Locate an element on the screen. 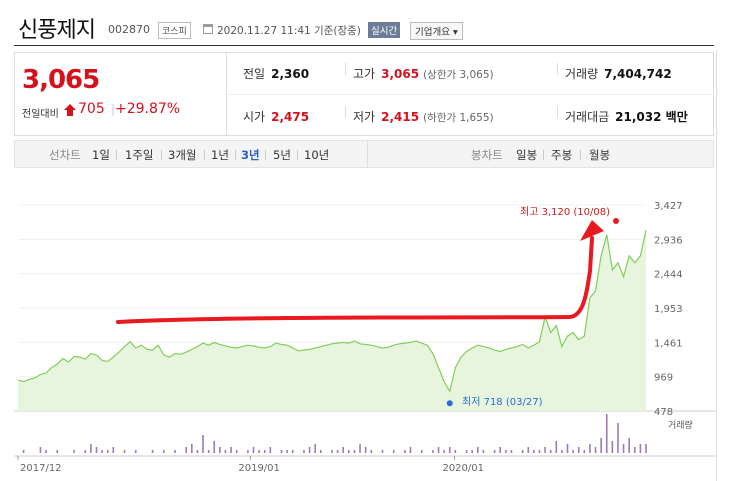 Image resolution: width=730 pixels, height=481 pixels. change-label: 전일대비 is located at coordinates (40, 114).